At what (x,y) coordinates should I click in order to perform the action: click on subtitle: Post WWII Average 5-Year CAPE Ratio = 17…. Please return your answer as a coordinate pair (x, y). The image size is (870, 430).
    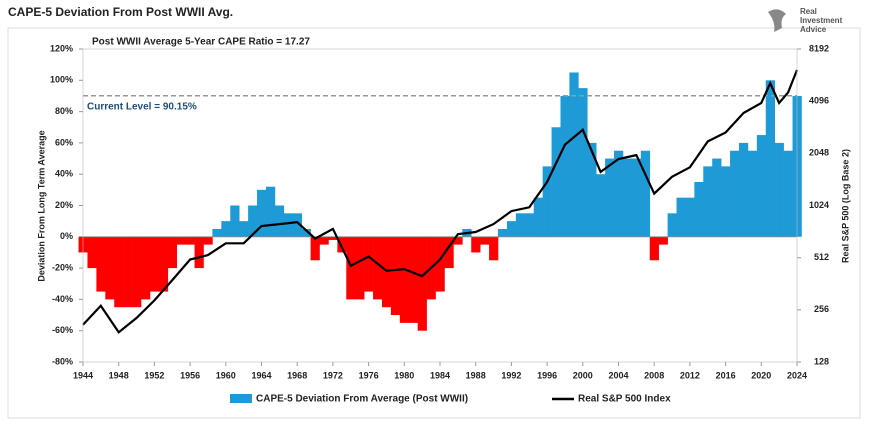
    Looking at the image, I should click on (201, 42).